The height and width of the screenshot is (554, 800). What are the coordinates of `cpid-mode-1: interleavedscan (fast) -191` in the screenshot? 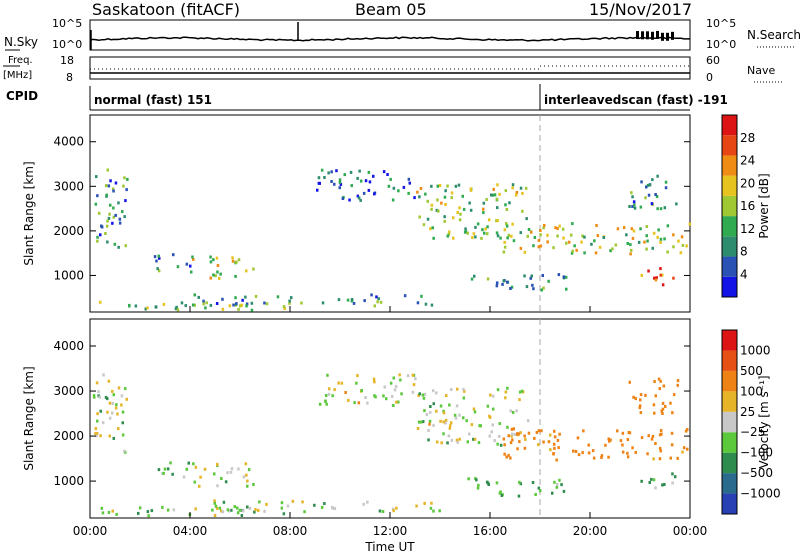 It's located at (636, 100).